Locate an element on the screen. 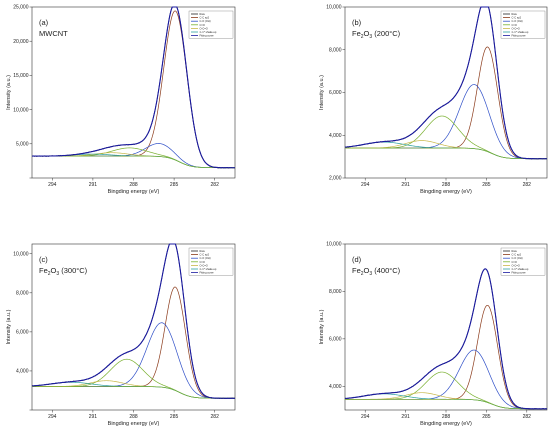 Image resolution: width=550 pixels, height=447 pixels. panel-label: (d) is located at coordinates (357, 259).